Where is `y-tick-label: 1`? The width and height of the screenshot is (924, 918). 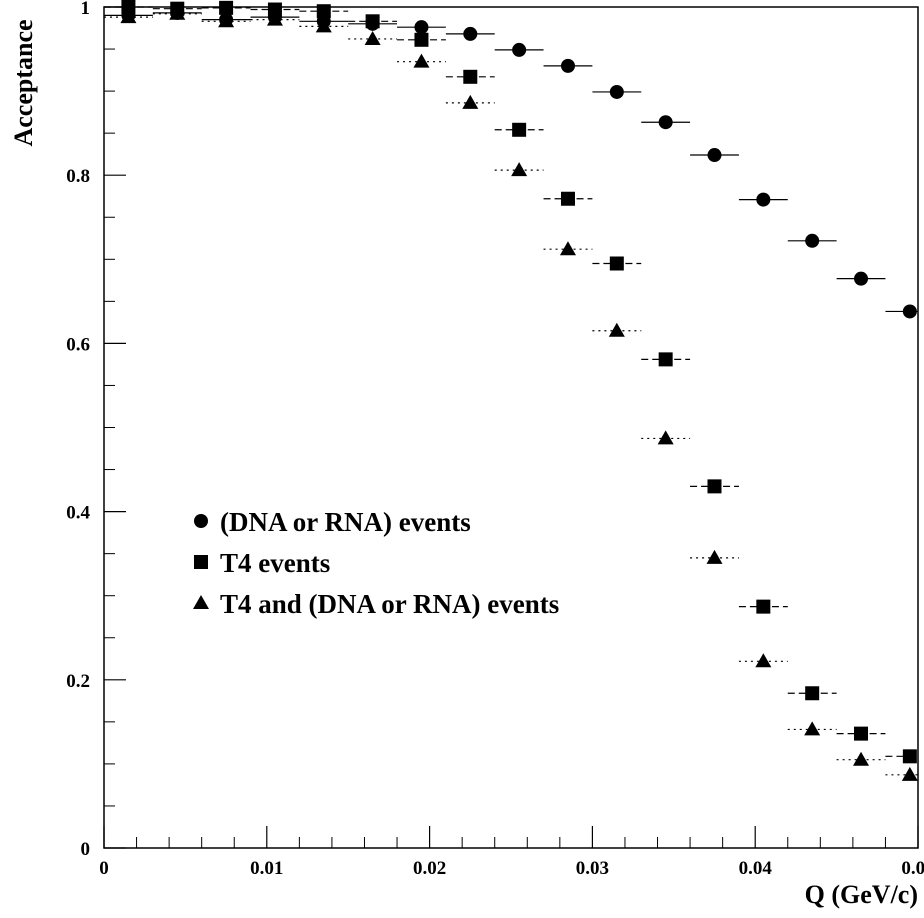 y-tick-label: 1 is located at coordinates (86, 9).